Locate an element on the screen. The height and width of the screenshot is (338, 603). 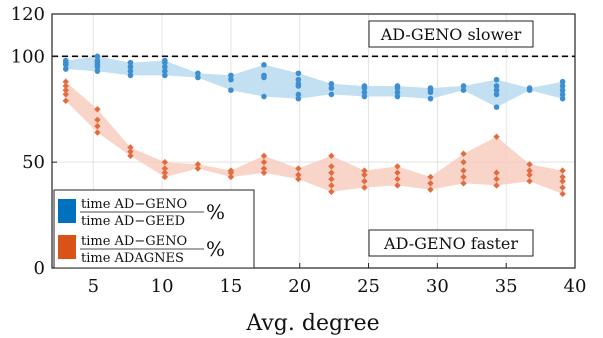
y-tick-label: 120 is located at coordinates (28, 14).